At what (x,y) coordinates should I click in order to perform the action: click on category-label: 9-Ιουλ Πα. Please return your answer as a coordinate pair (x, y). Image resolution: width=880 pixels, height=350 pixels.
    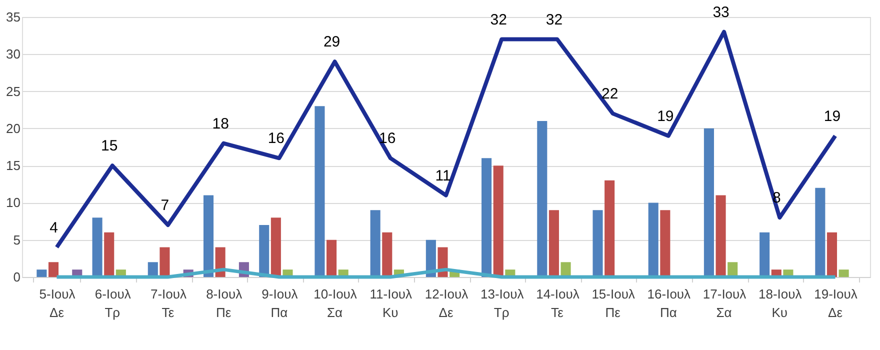
    Looking at the image, I should click on (280, 303).